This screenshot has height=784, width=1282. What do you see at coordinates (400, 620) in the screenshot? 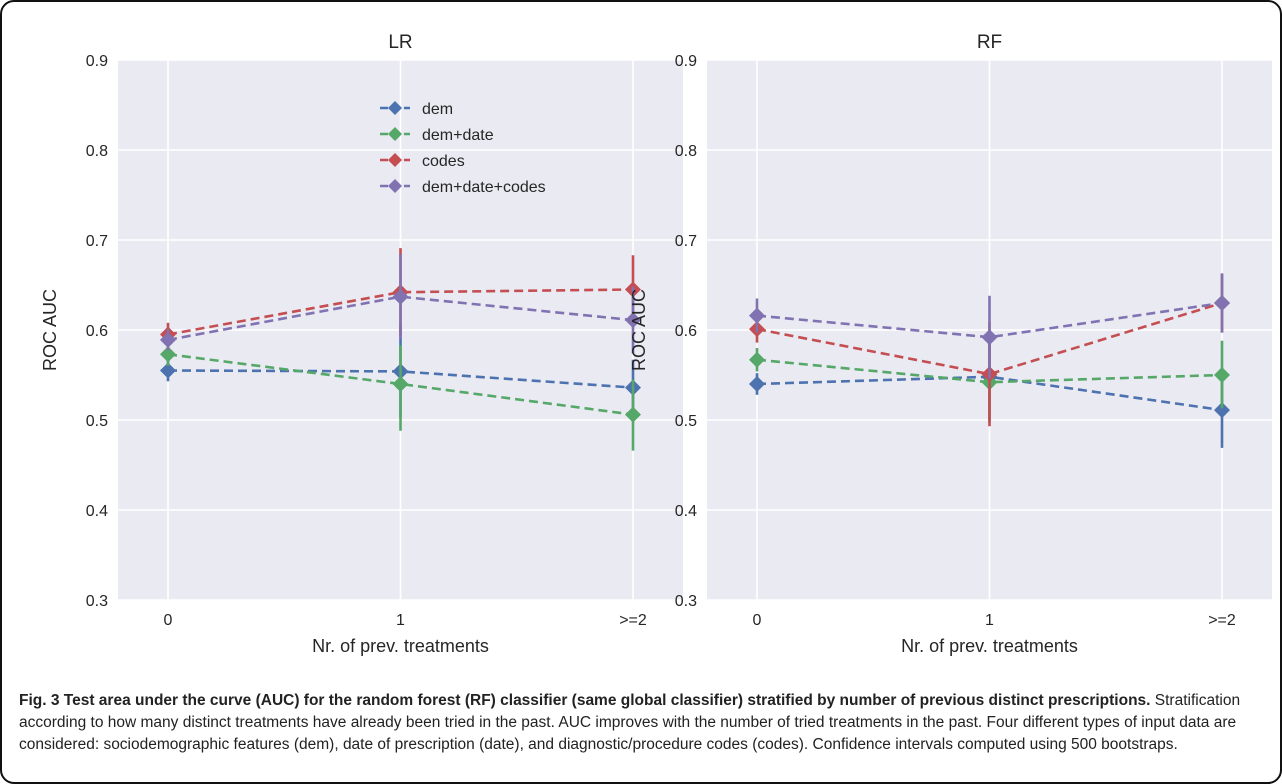
I see `panel-1-x-tick-label: 1` at bounding box center [400, 620].